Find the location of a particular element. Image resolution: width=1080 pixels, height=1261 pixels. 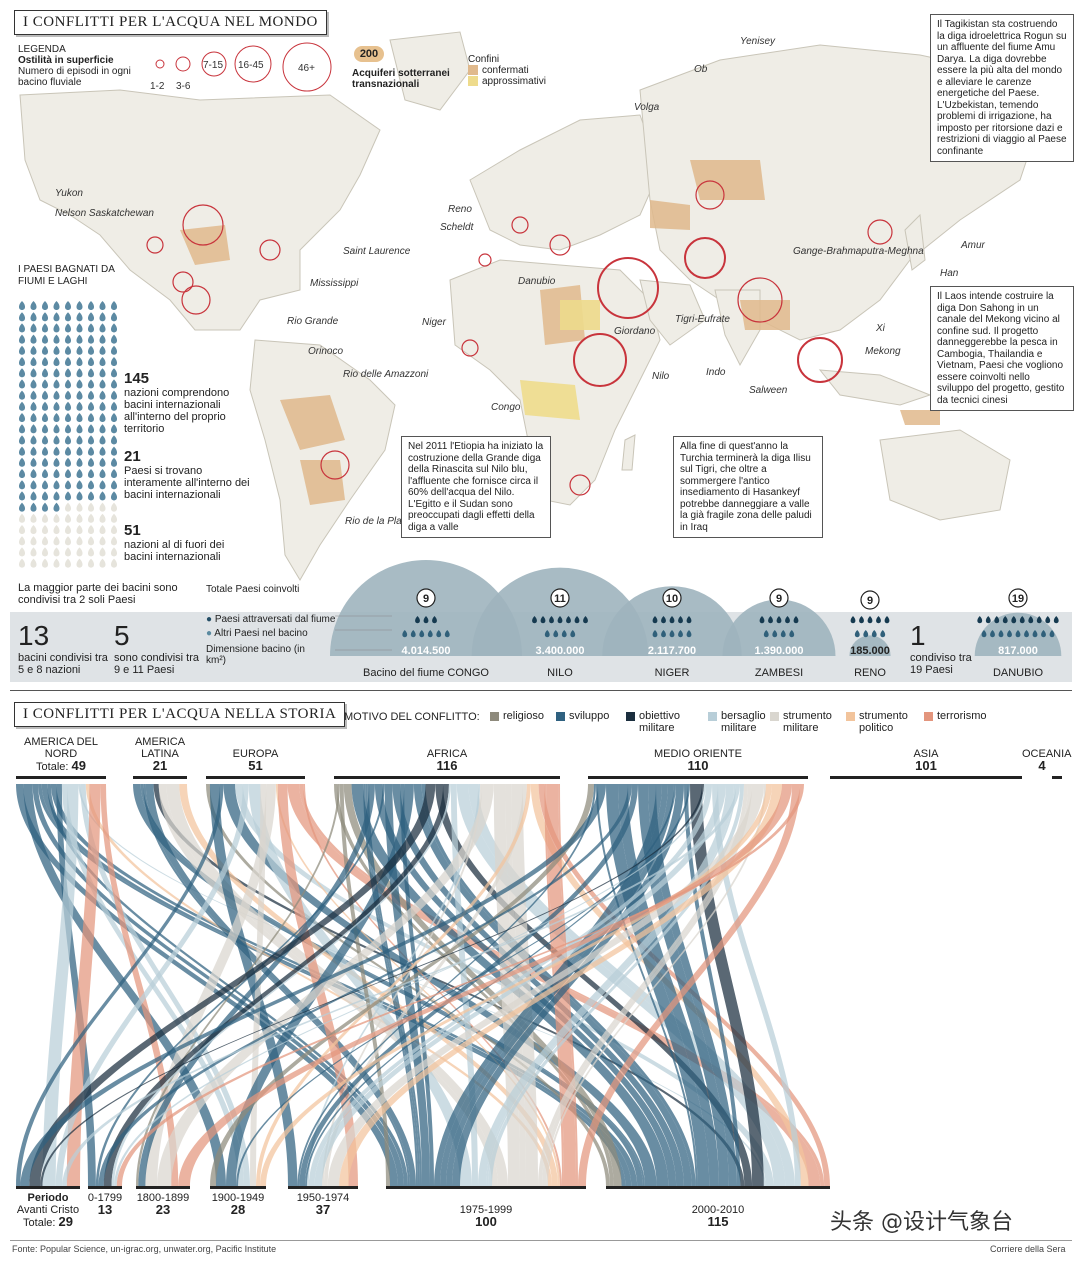

basin-legend-crossed: ● Paesi attraversati dal fiume is located at coordinates (271, 619).